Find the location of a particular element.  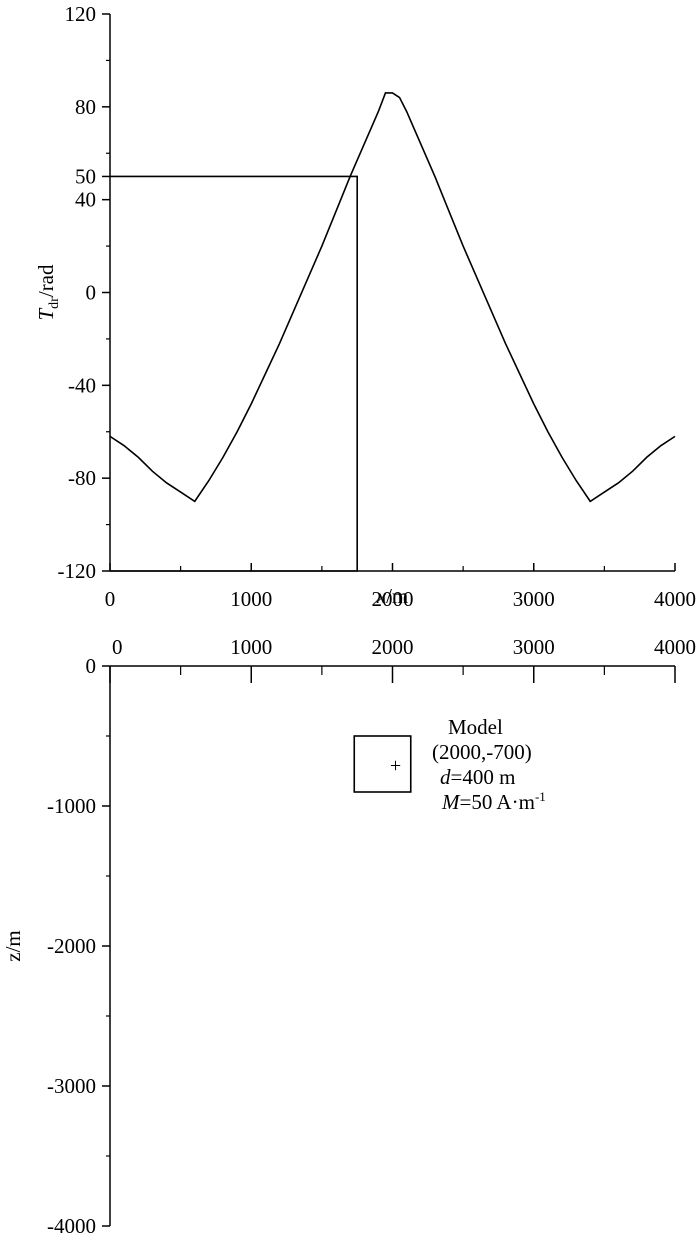

bottom-x-tick-label: 0 is located at coordinates (117, 647).